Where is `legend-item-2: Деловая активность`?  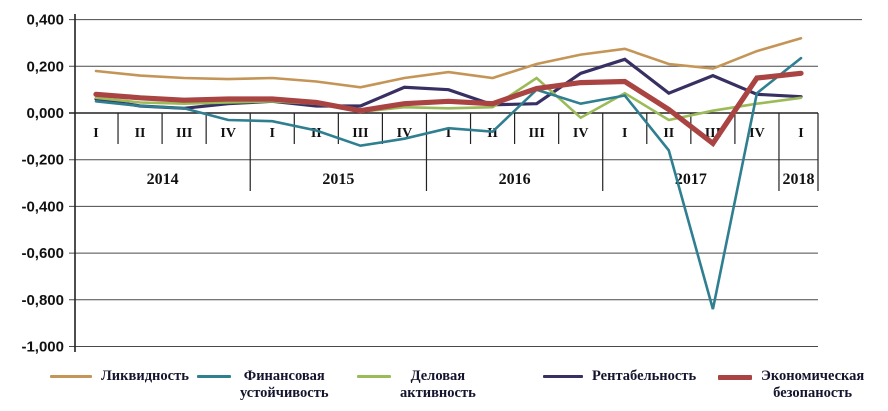
legend-item-2: Деловая активность is located at coordinates (416, 385).